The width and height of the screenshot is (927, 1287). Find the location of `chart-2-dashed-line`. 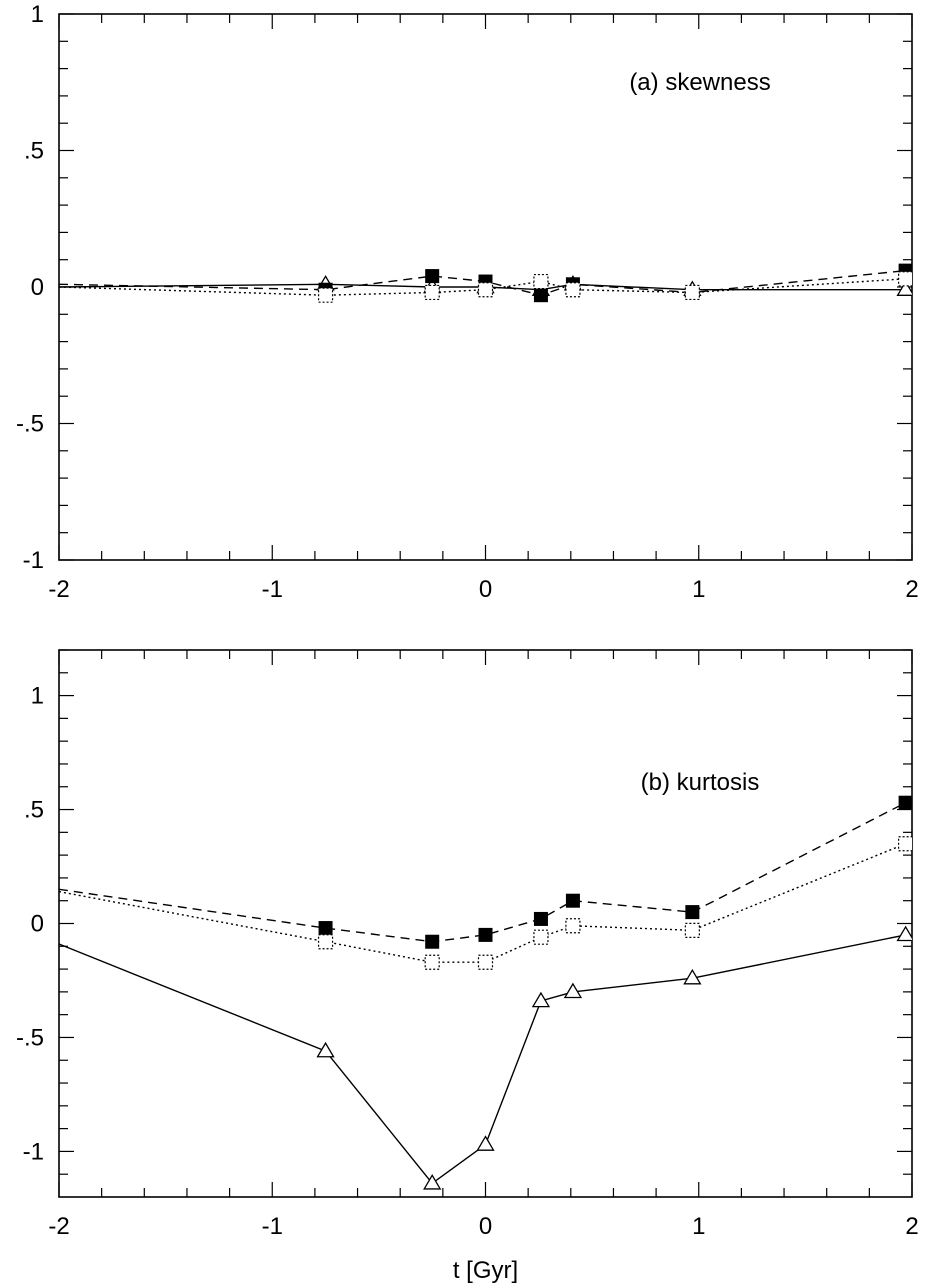

chart-2-dashed-line is located at coordinates (482, 872).